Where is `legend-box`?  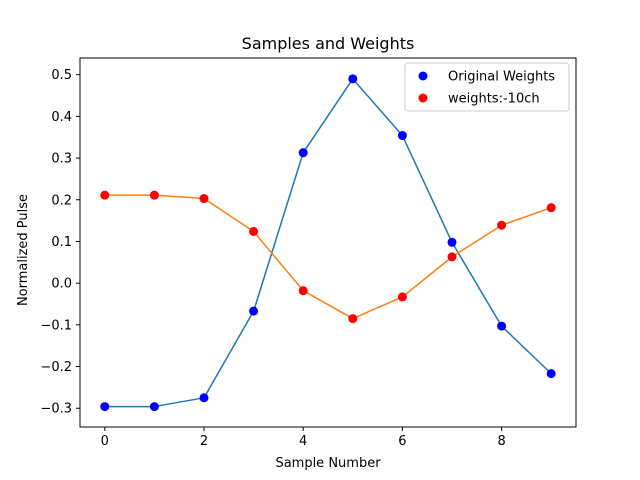
legend-box is located at coordinates (487, 87).